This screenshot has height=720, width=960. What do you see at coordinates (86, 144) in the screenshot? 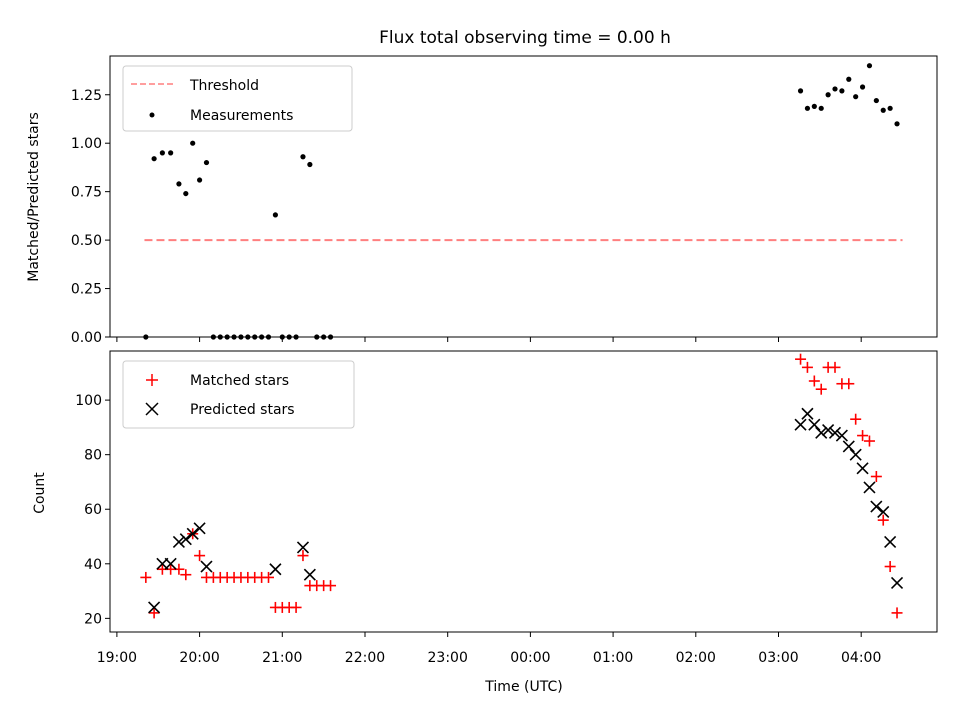
I see `top-y-tick-label: 1.00` at bounding box center [86, 144].